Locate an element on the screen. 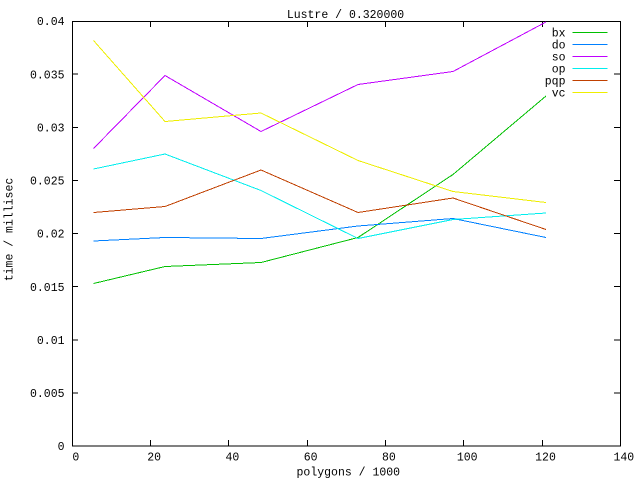 The width and height of the screenshot is (640, 480). svg-text: 0.01 is located at coordinates (51, 341).